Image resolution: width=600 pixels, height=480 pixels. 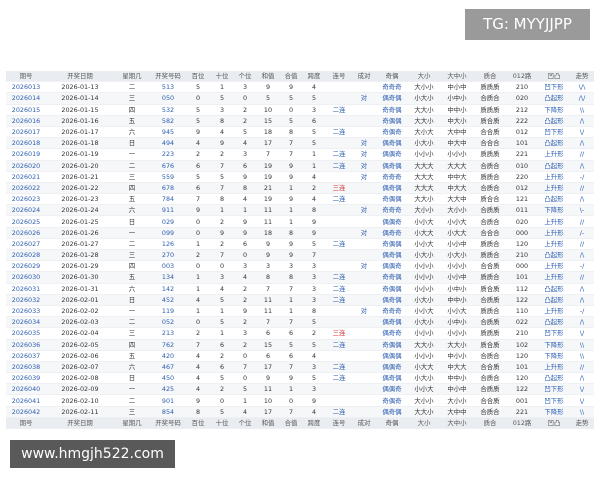 I want to click on table-cell: 中大大, so click(x=457, y=188).